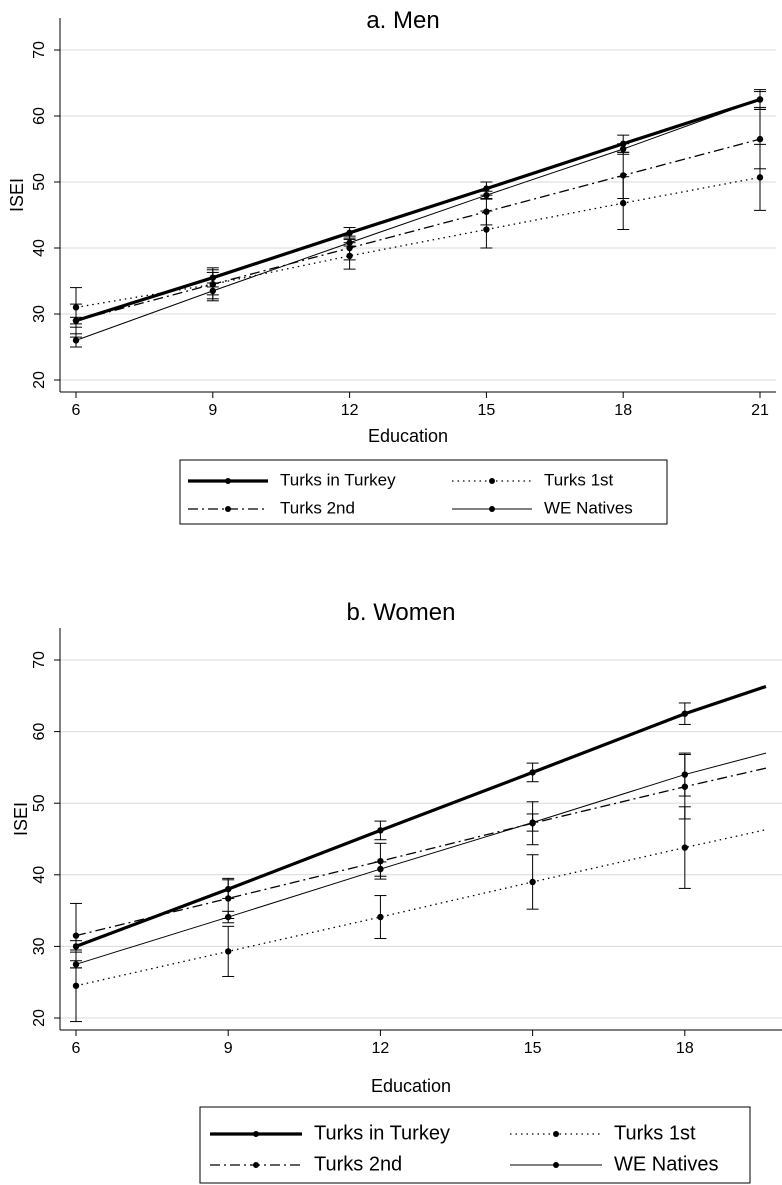 Image resolution: width=782 pixels, height=1185 pixels. I want to click on chart-title: b. Women, so click(401, 612).